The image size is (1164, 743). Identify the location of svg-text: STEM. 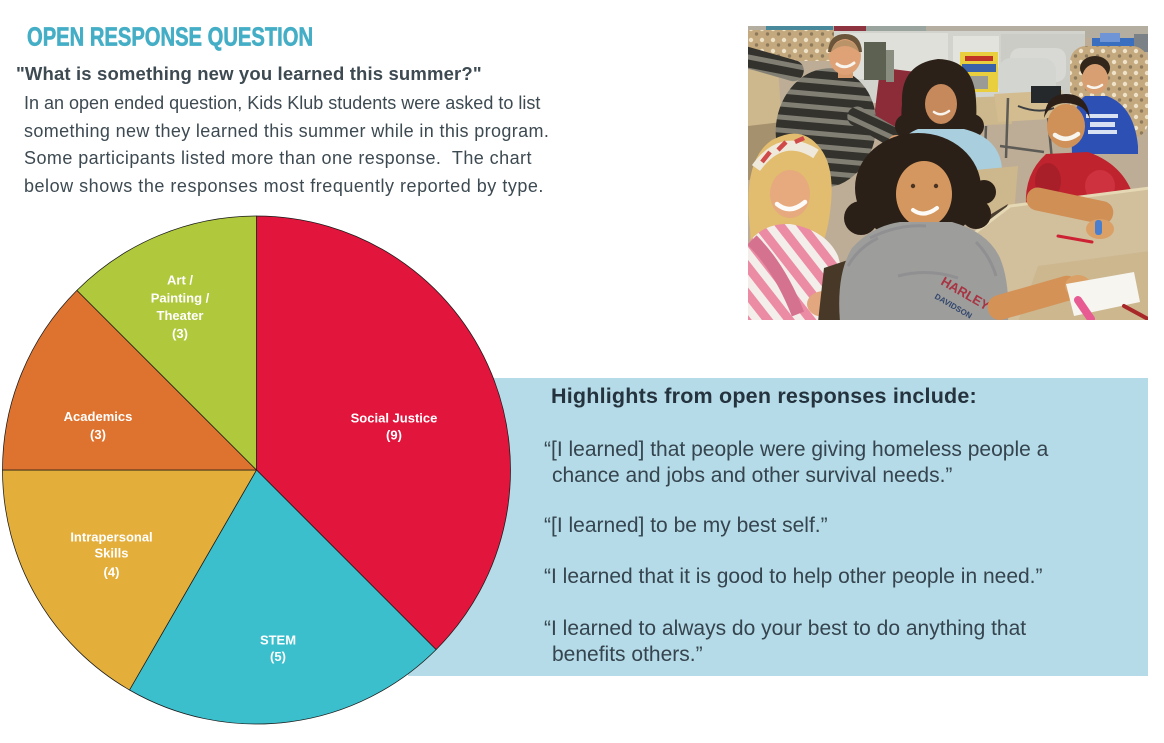
(278, 640).